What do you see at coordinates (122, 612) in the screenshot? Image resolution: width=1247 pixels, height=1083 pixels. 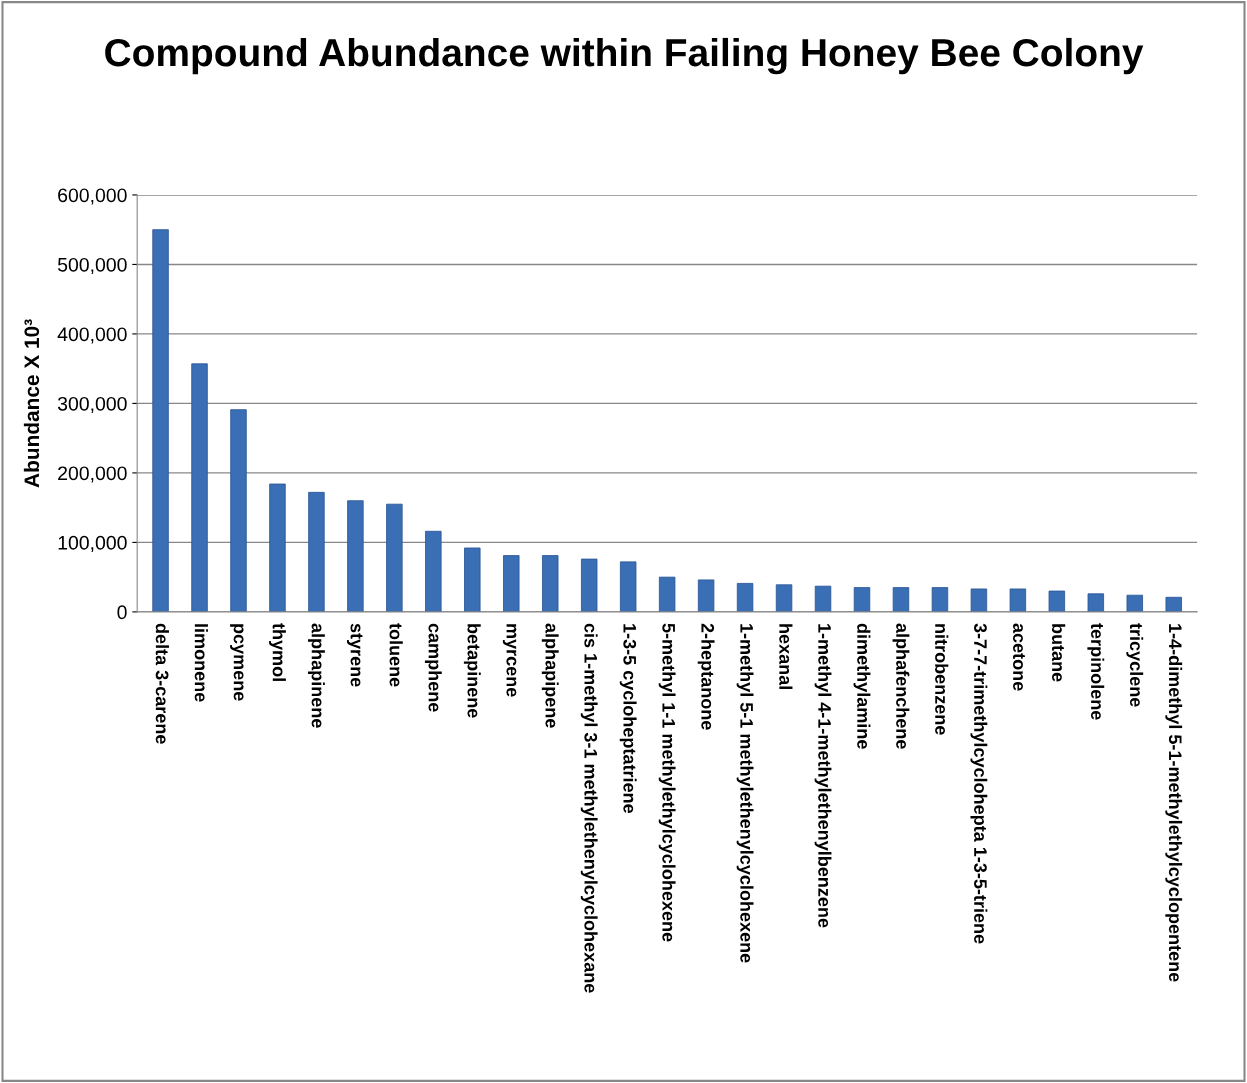 I see `y-tick-label: 0` at bounding box center [122, 612].